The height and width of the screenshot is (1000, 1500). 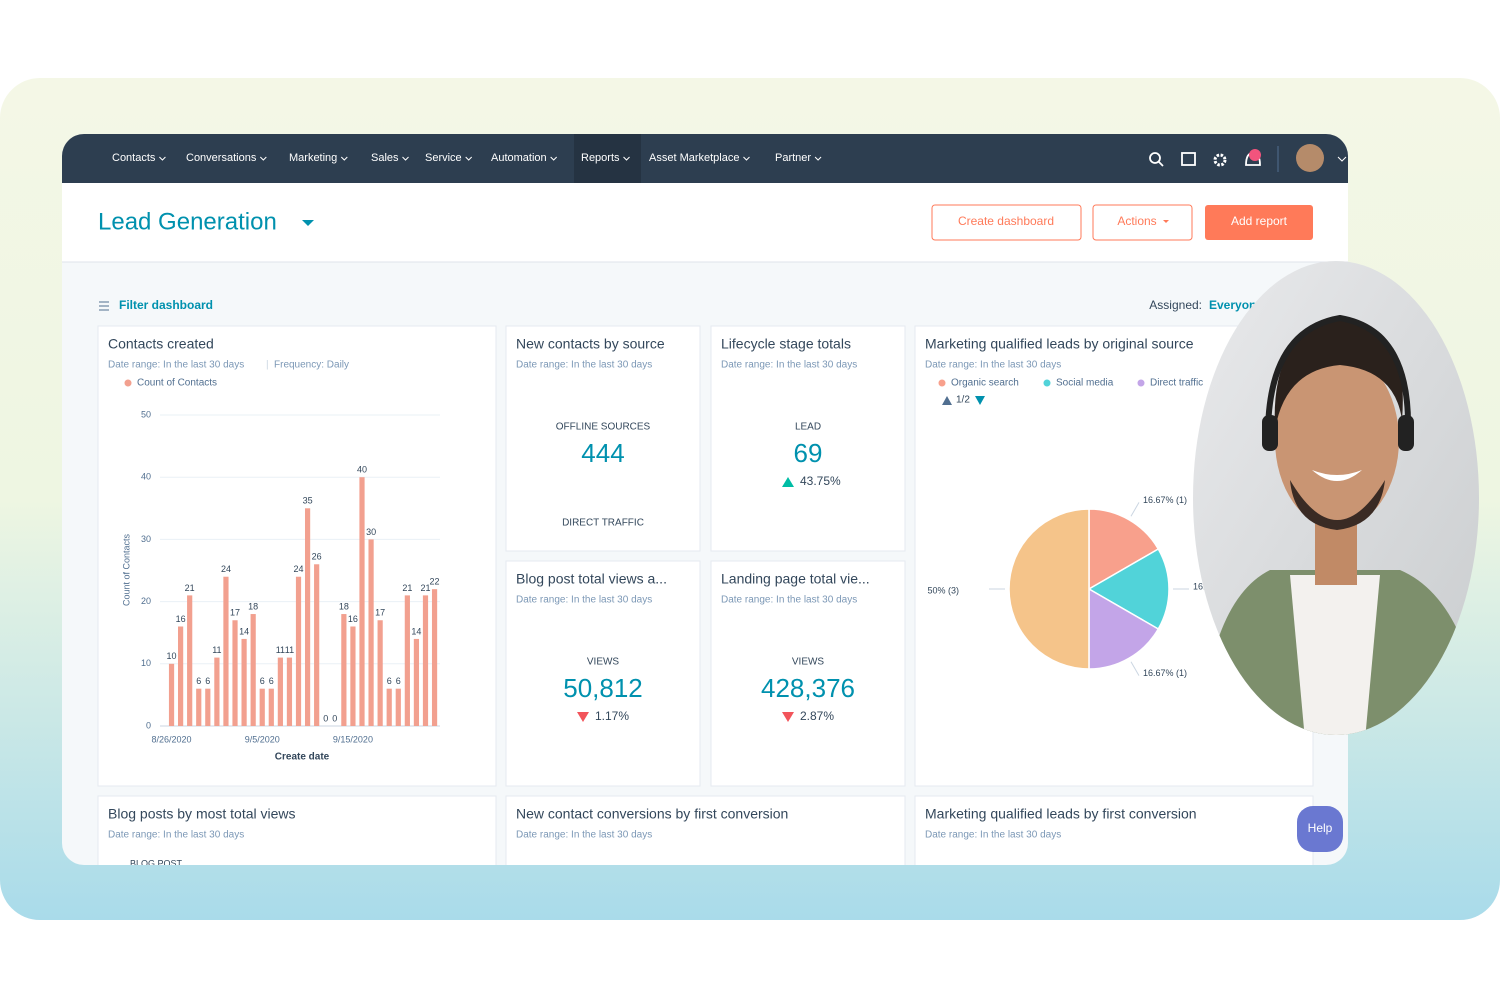 I want to click on assigned-value: Everyone, so click(x=1236, y=305).